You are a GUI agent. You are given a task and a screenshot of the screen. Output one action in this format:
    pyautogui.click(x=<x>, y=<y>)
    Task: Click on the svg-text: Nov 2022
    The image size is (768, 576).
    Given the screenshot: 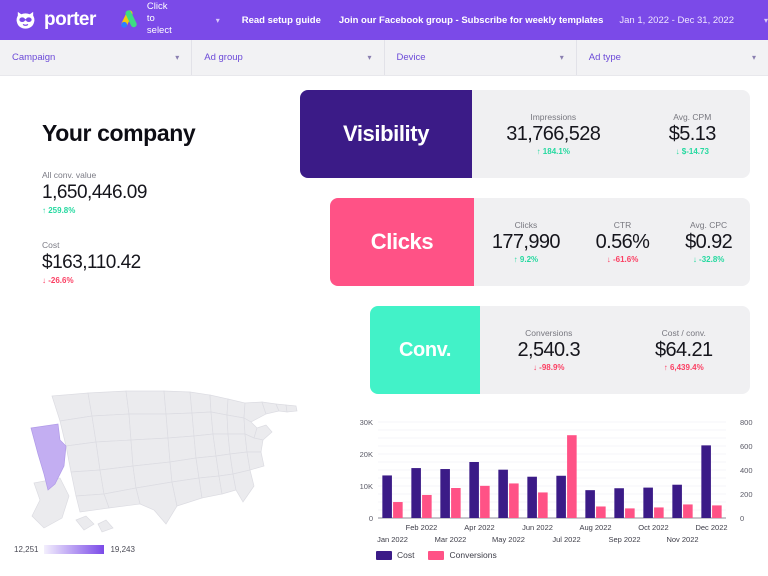 What is the action you would take?
    pyautogui.click(x=682, y=539)
    